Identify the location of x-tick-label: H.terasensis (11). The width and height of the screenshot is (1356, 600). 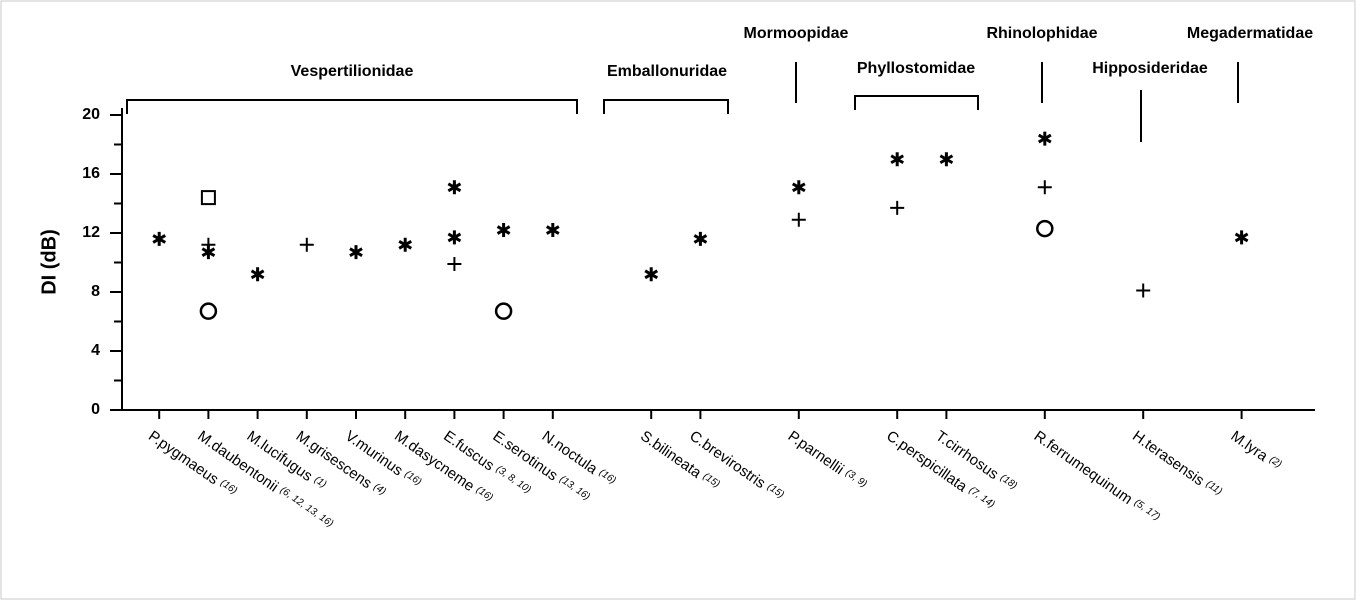
(1176, 465).